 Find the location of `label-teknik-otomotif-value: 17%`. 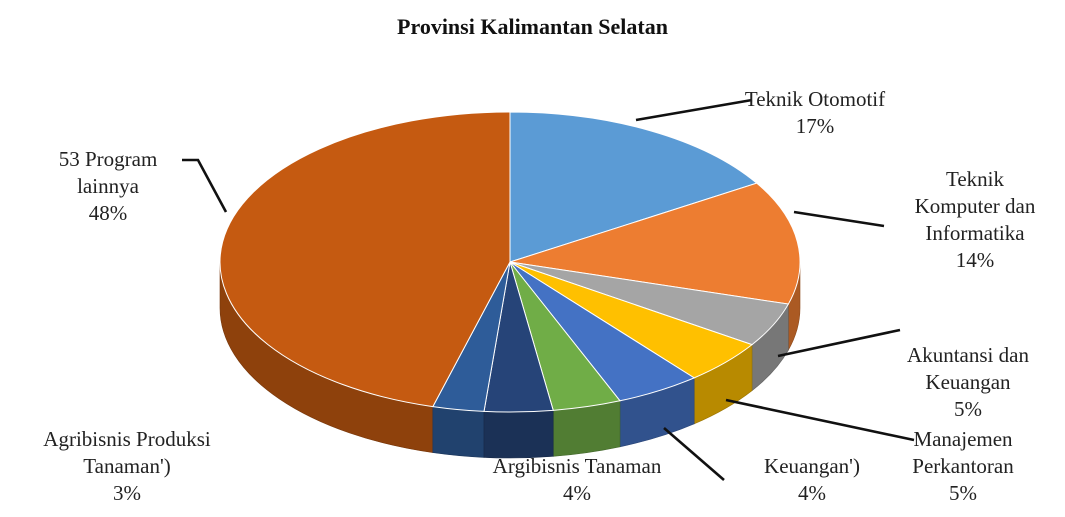

label-teknik-otomotif-value: 17% is located at coordinates (815, 126).